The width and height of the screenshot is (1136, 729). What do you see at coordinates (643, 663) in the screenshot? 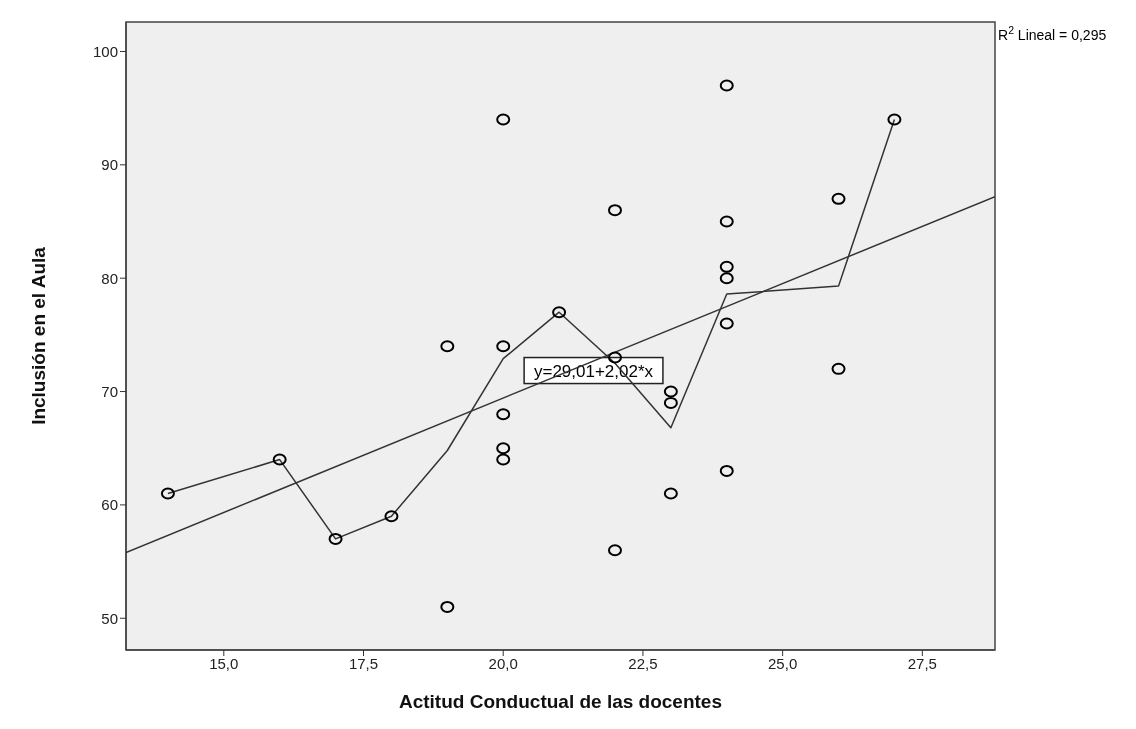
I see `x-tick-label: 22,5` at bounding box center [643, 663].